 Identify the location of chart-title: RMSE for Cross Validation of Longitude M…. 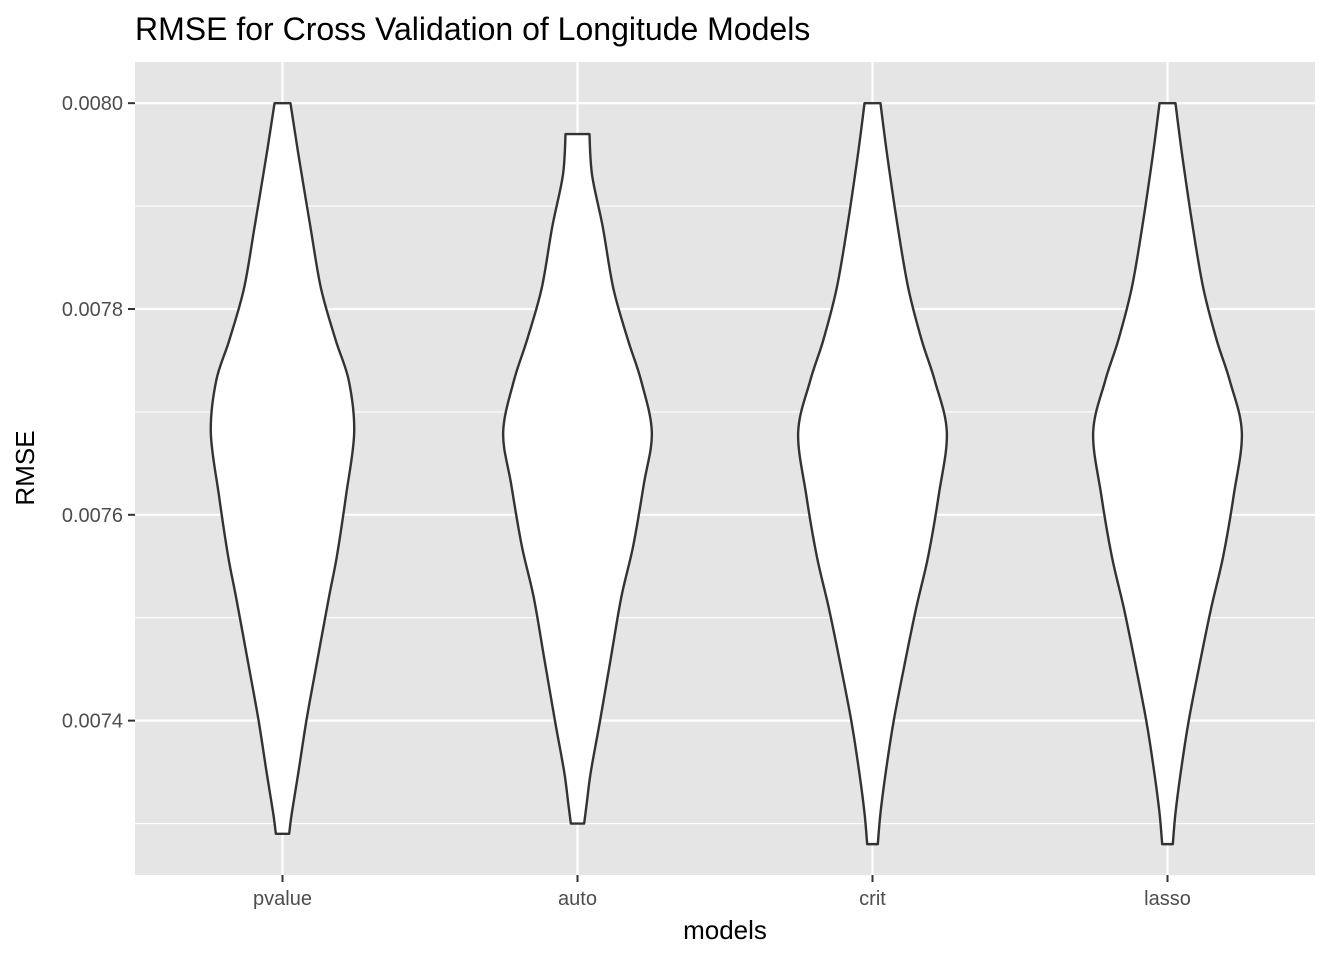
(472, 29).